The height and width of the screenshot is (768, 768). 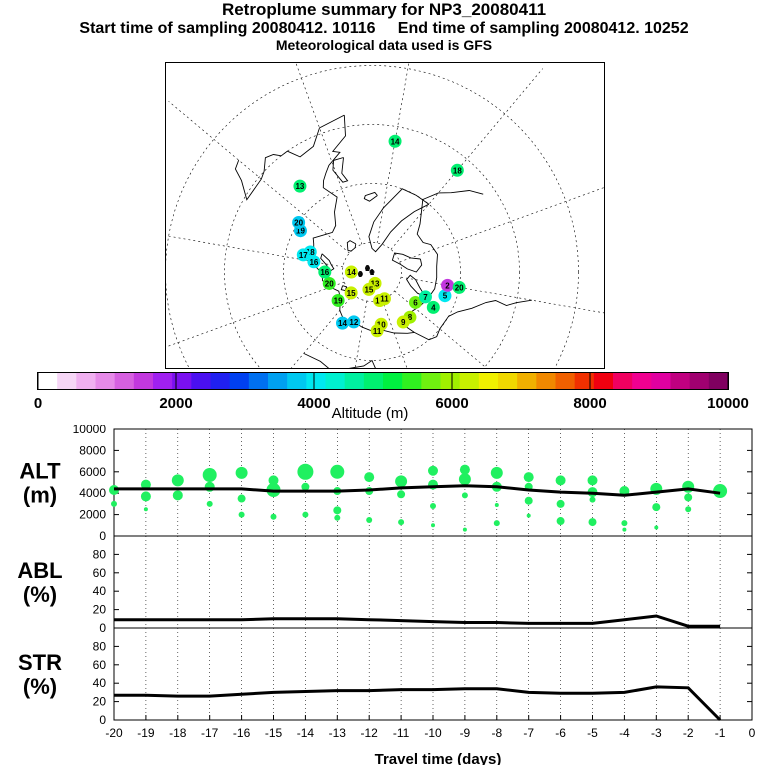 What do you see at coordinates (720, 733) in the screenshot?
I see `x-tick-label: -1` at bounding box center [720, 733].